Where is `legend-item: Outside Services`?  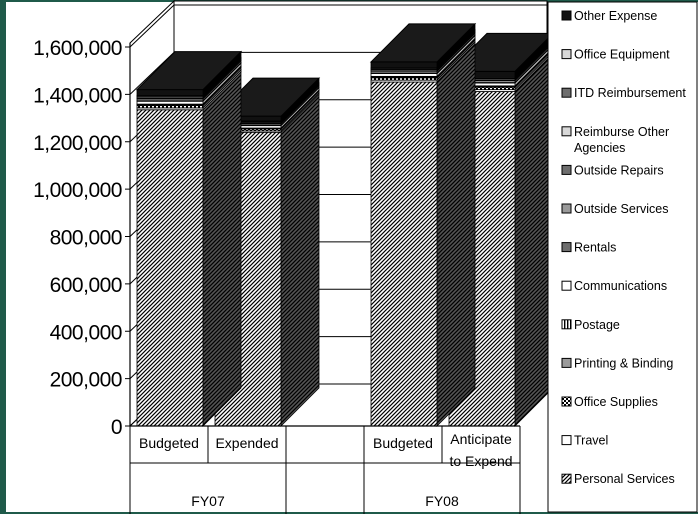
legend-item: Outside Services is located at coordinates (614, 209).